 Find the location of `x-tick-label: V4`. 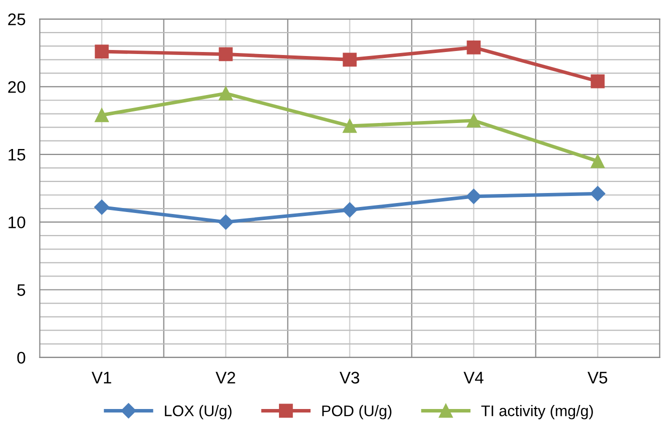

x-tick-label: V4 is located at coordinates (474, 378).